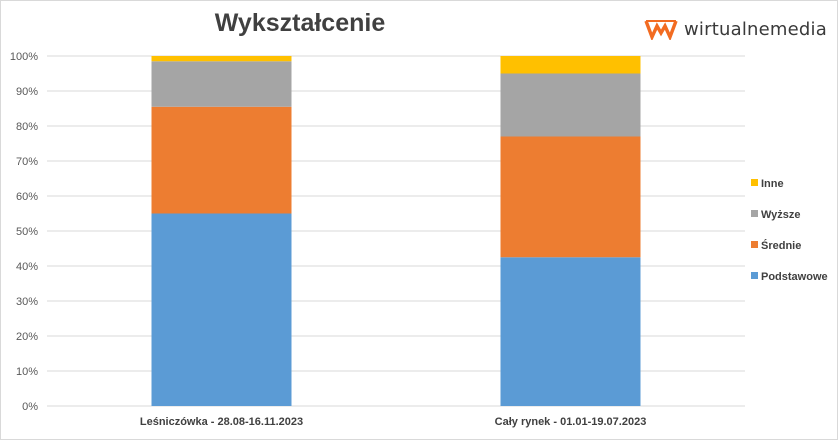 This screenshot has width=838, height=440. Describe the element at coordinates (27, 162) in the screenshot. I see `y-tick-label: 70%` at that location.